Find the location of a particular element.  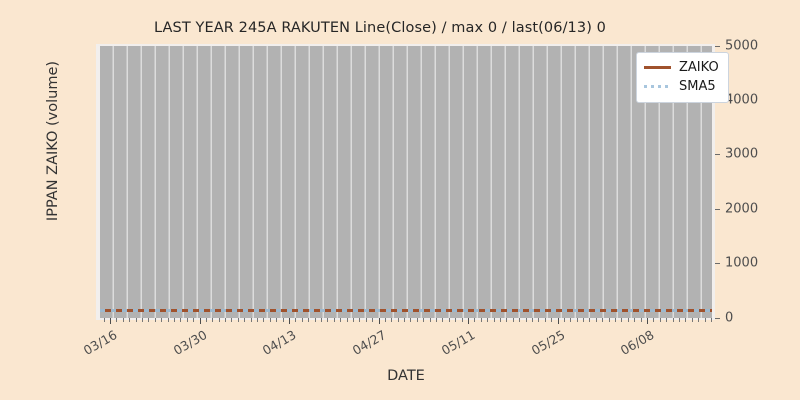

y-tick-label: 3000 is located at coordinates (742, 154).